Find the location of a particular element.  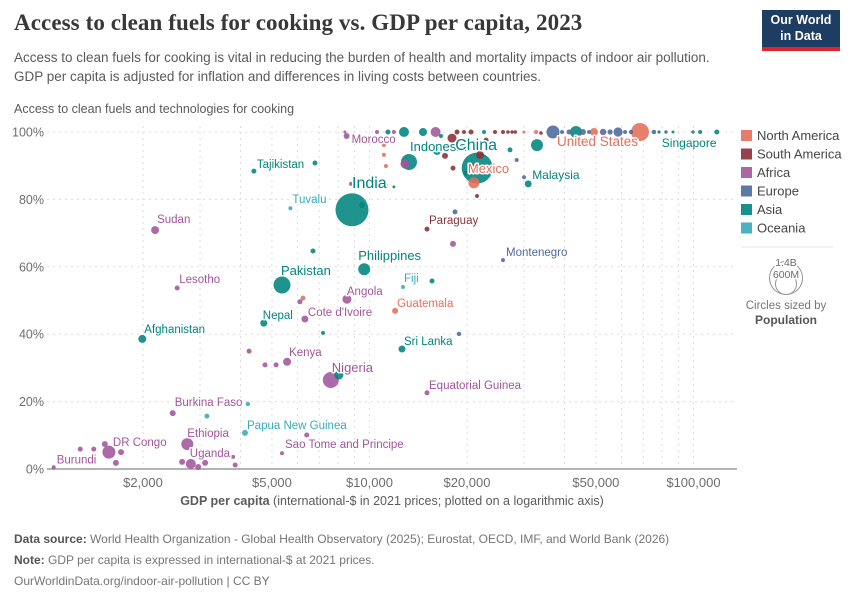

dot-papua-new-guinea is located at coordinates (245, 432).